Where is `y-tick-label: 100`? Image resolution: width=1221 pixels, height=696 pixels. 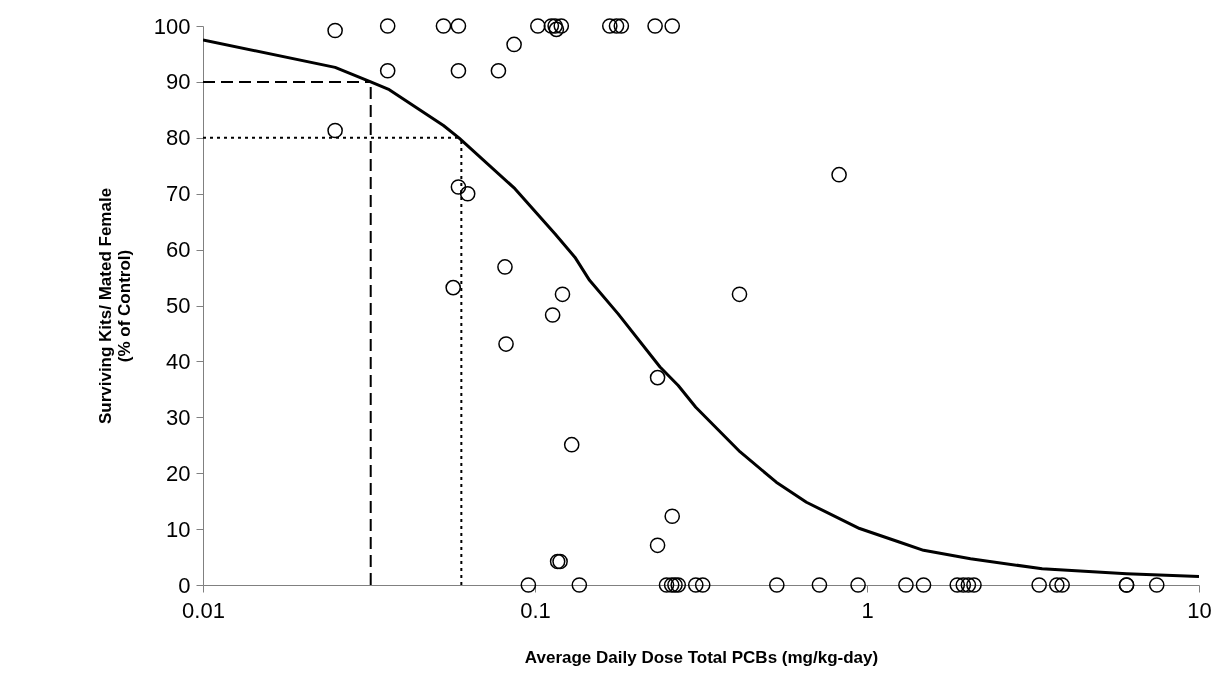
y-tick-label: 100 is located at coordinates (172, 26).